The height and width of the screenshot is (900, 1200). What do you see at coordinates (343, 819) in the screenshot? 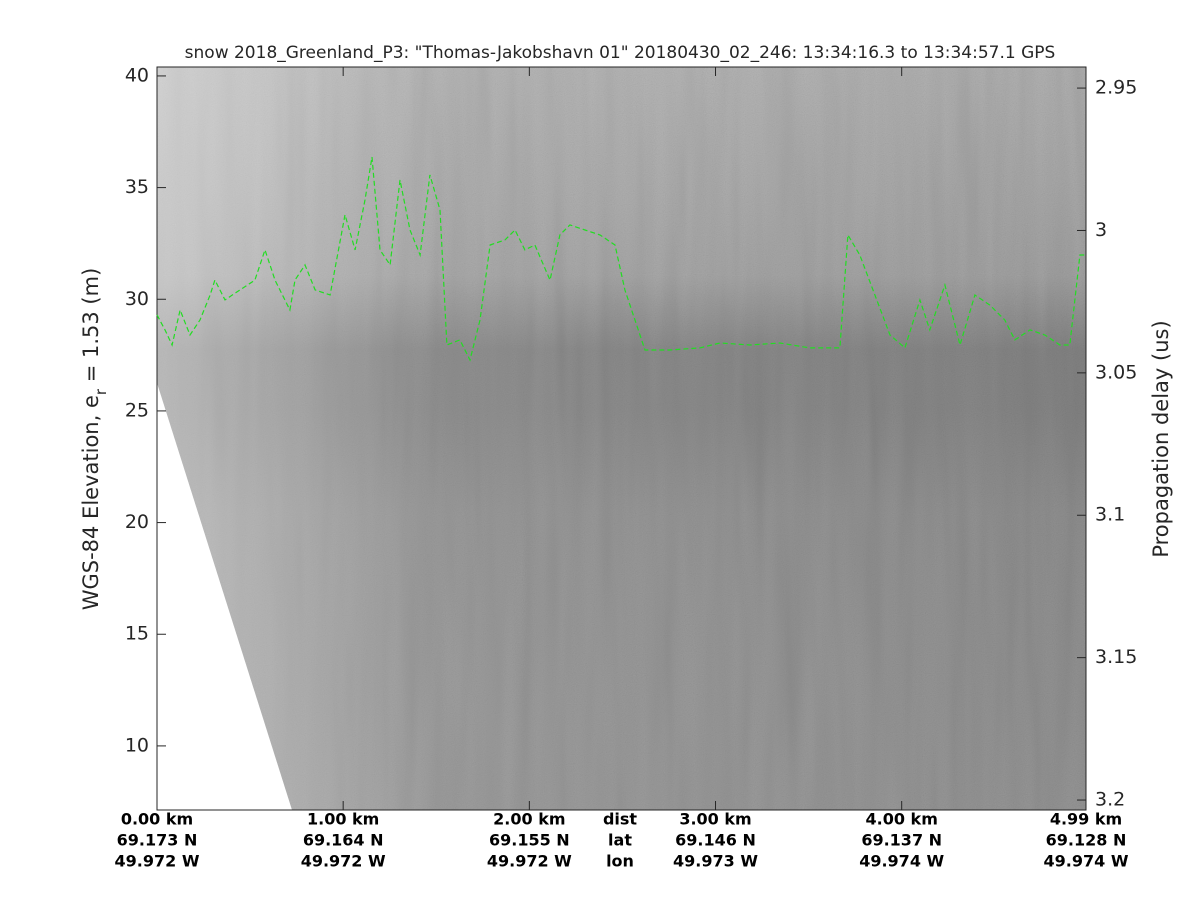
I see `x-tick-label: 1.00 km` at bounding box center [343, 819].